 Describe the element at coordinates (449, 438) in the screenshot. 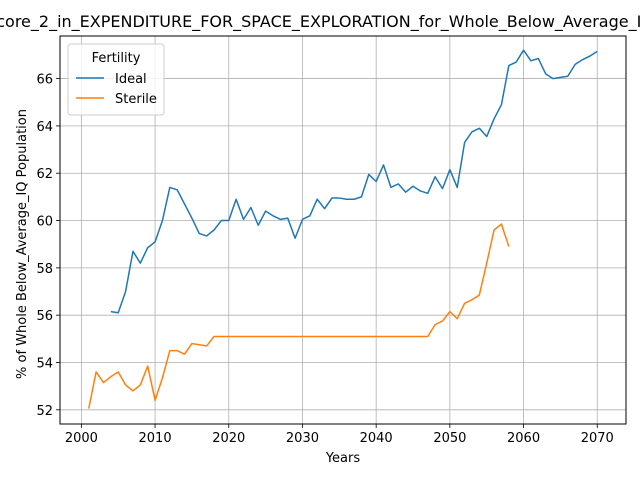

I see `x-tick-label: 2050` at that location.